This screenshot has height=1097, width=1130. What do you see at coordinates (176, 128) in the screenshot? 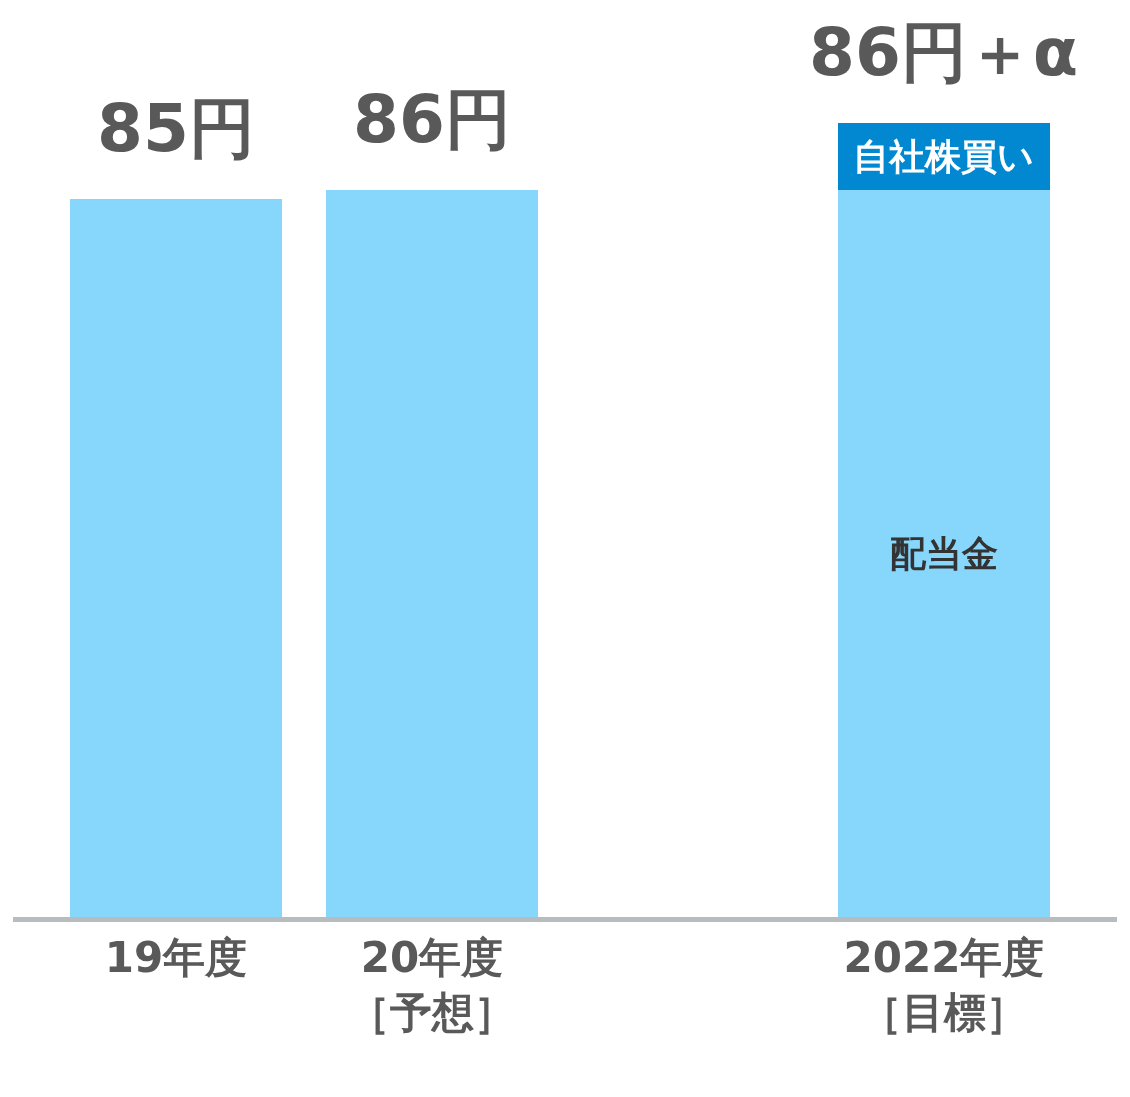
I see `data-label: 85円` at bounding box center [176, 128].